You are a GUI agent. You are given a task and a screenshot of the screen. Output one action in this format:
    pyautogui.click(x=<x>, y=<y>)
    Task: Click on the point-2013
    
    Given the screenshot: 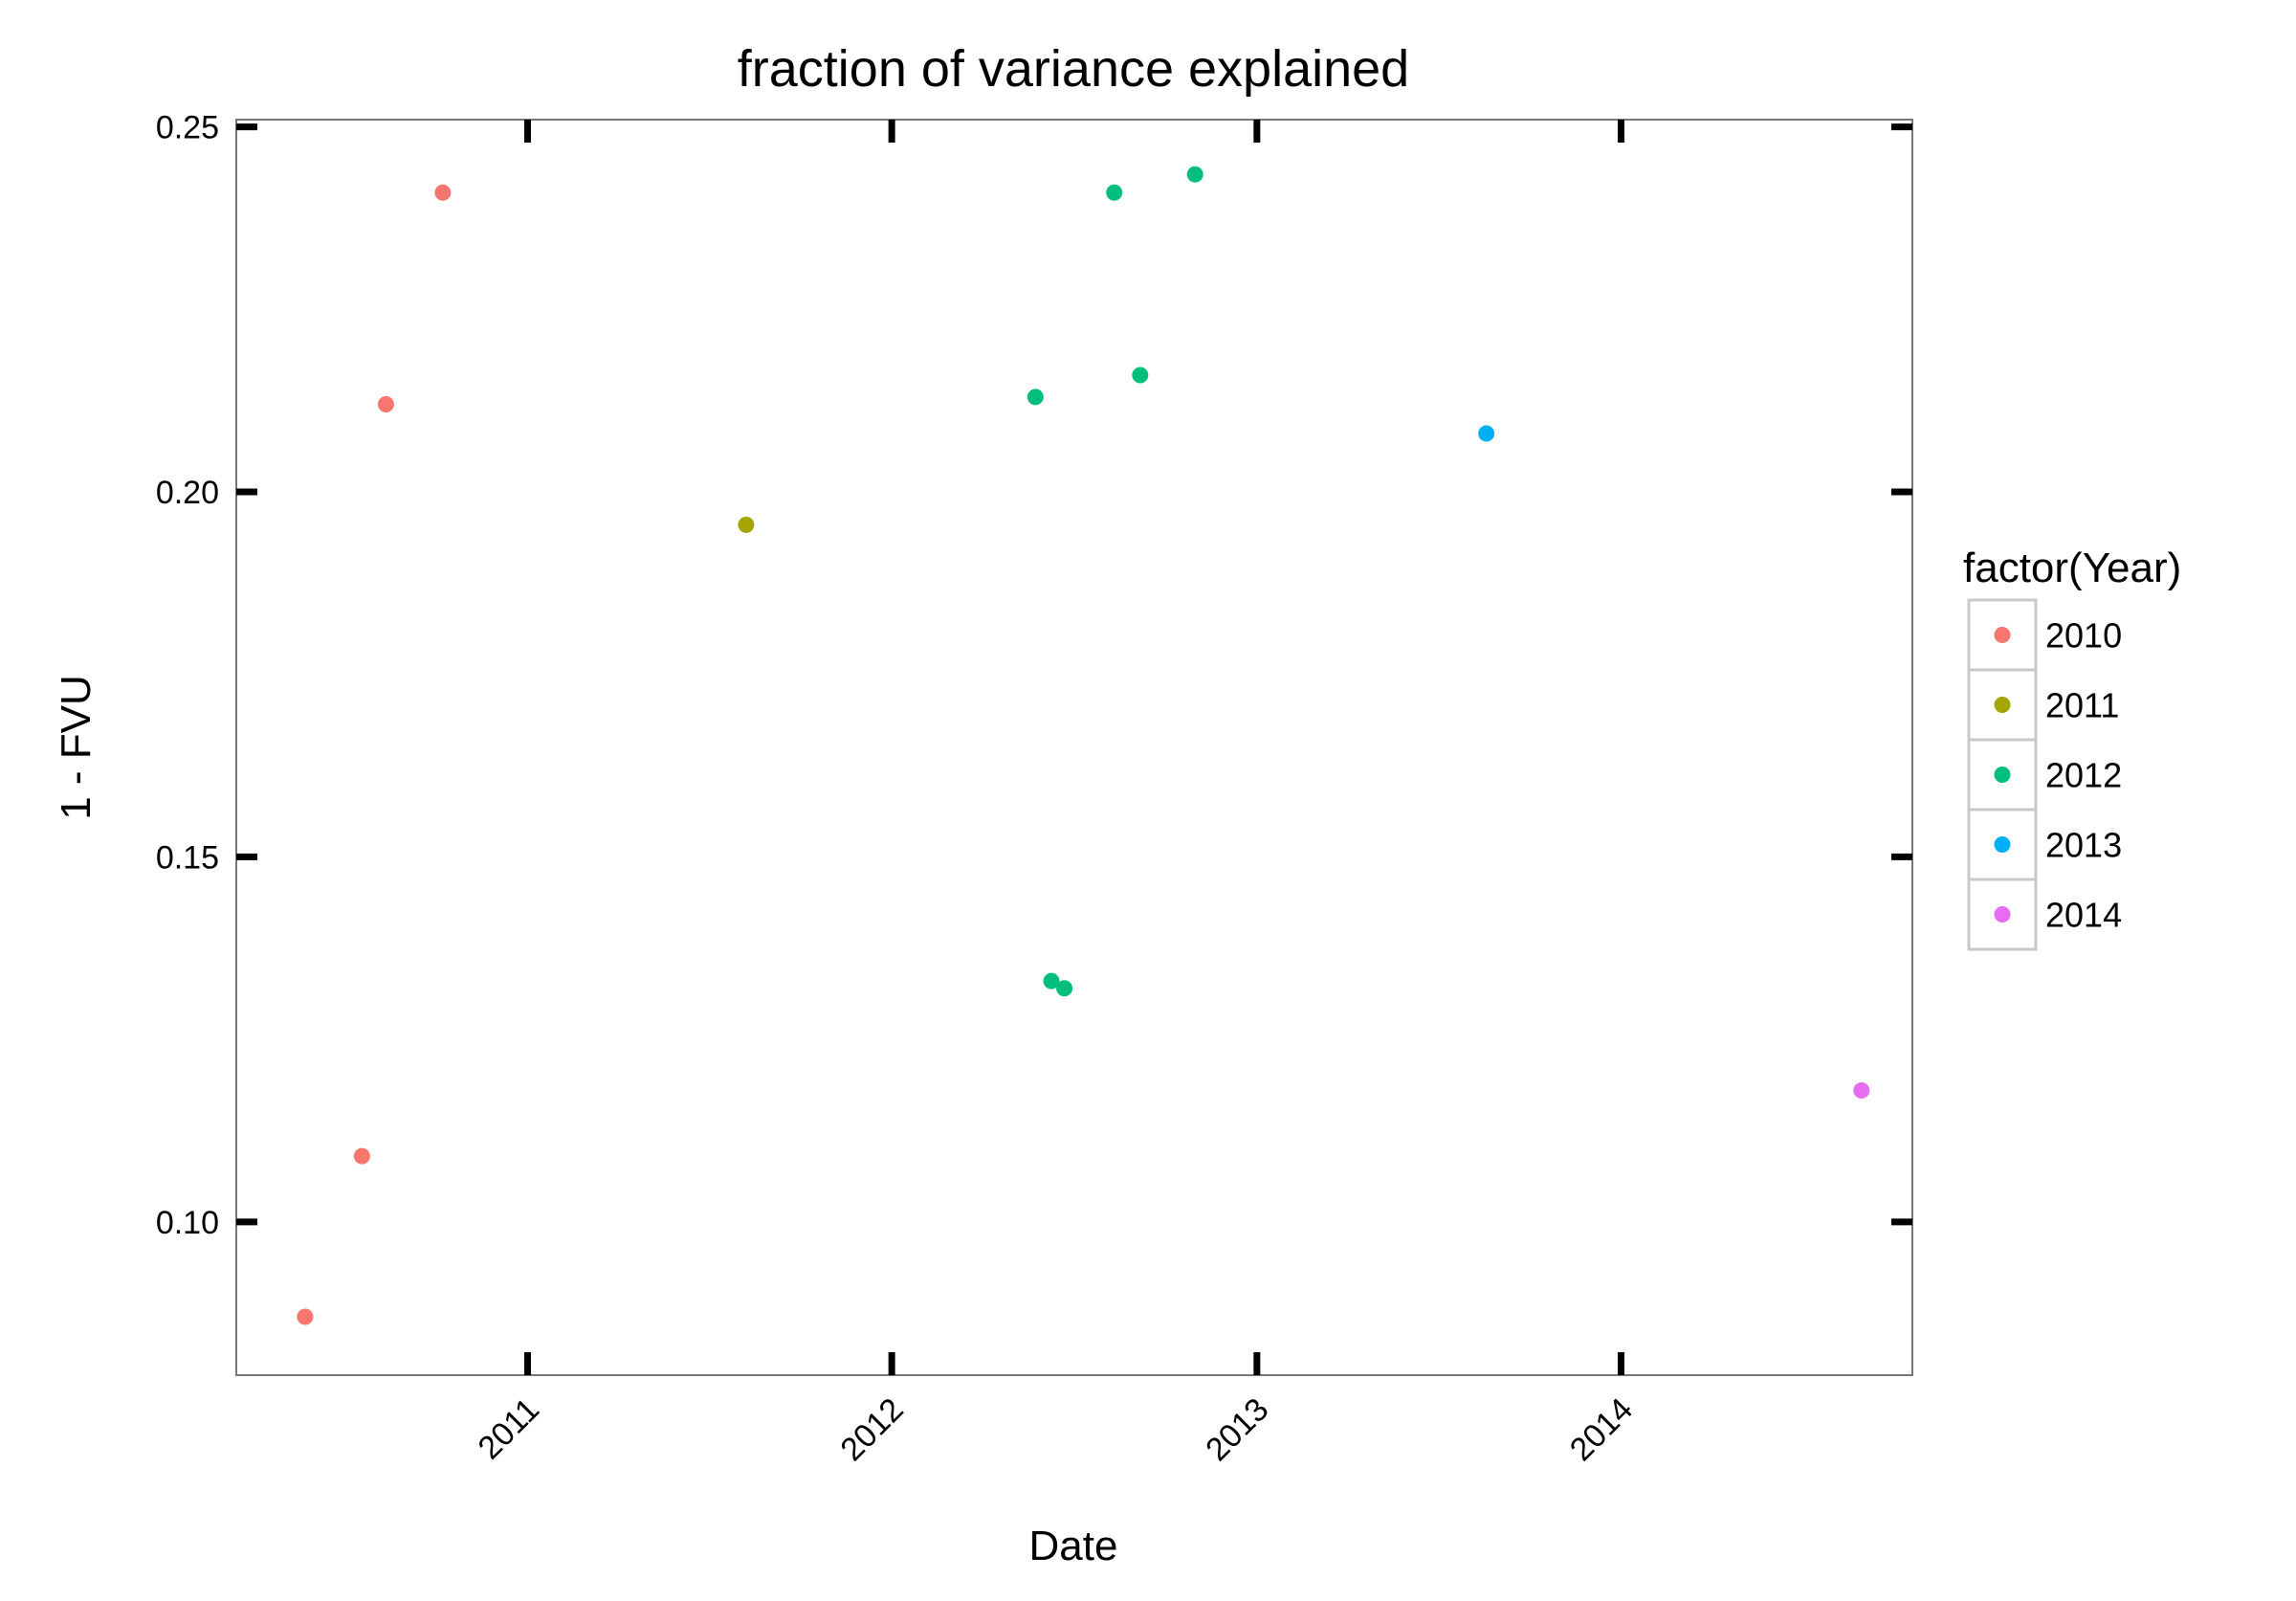 What is the action you would take?
    pyautogui.click(x=1486, y=434)
    